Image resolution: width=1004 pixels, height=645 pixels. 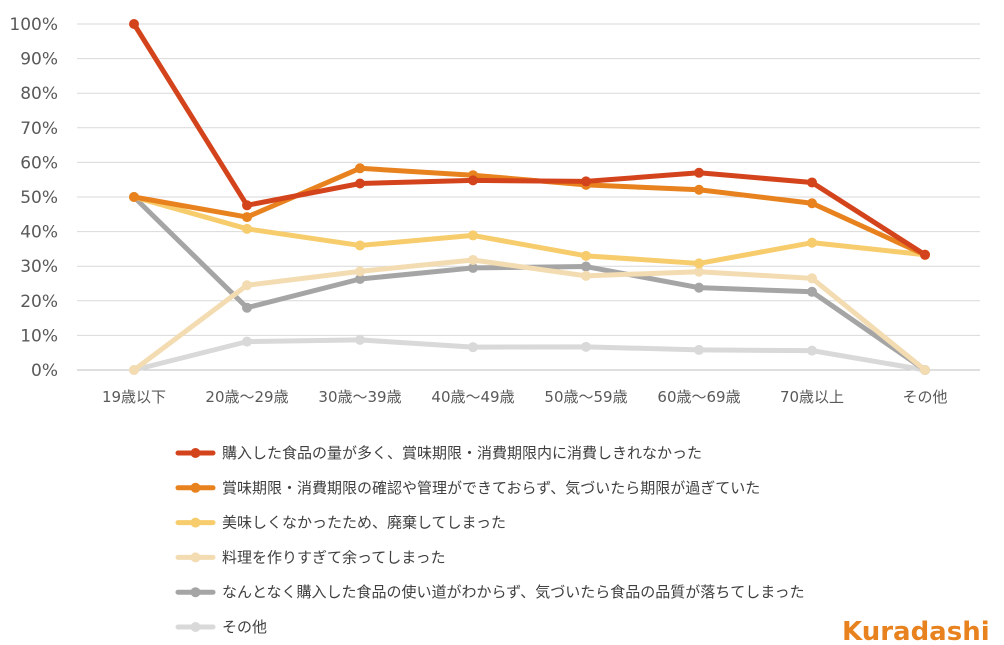 What do you see at coordinates (334, 557) in the screenshot?
I see `legend-label: 料理を作りすぎて余ってしまった` at bounding box center [334, 557].